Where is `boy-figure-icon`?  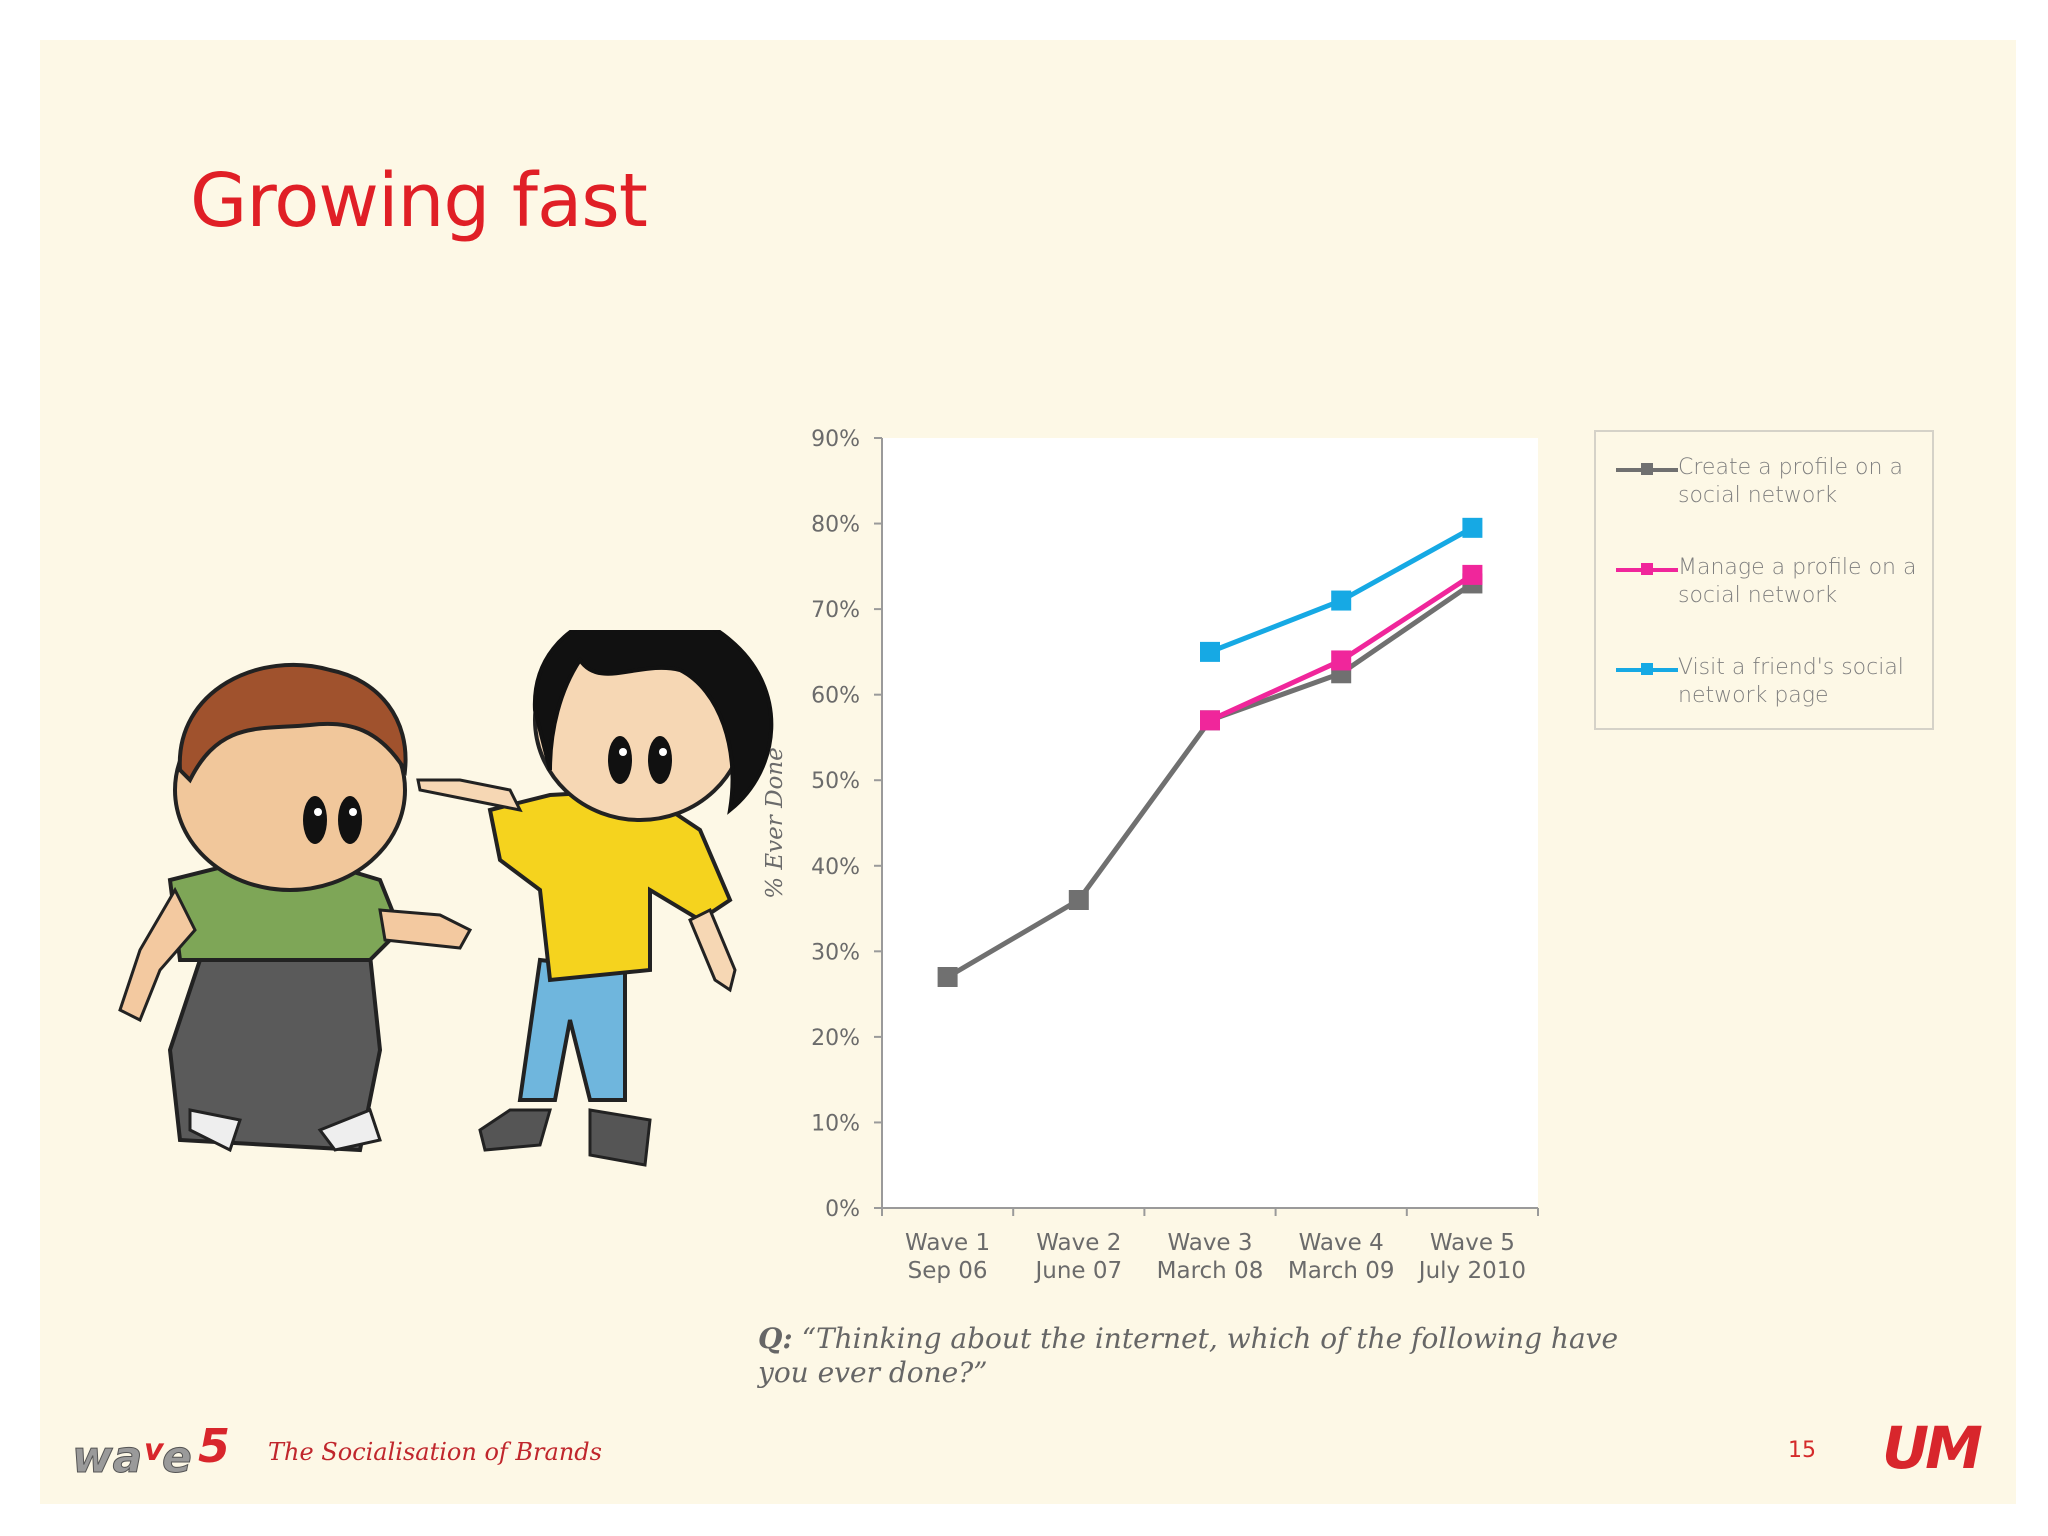
boy-figure-icon is located at coordinates (295, 907).